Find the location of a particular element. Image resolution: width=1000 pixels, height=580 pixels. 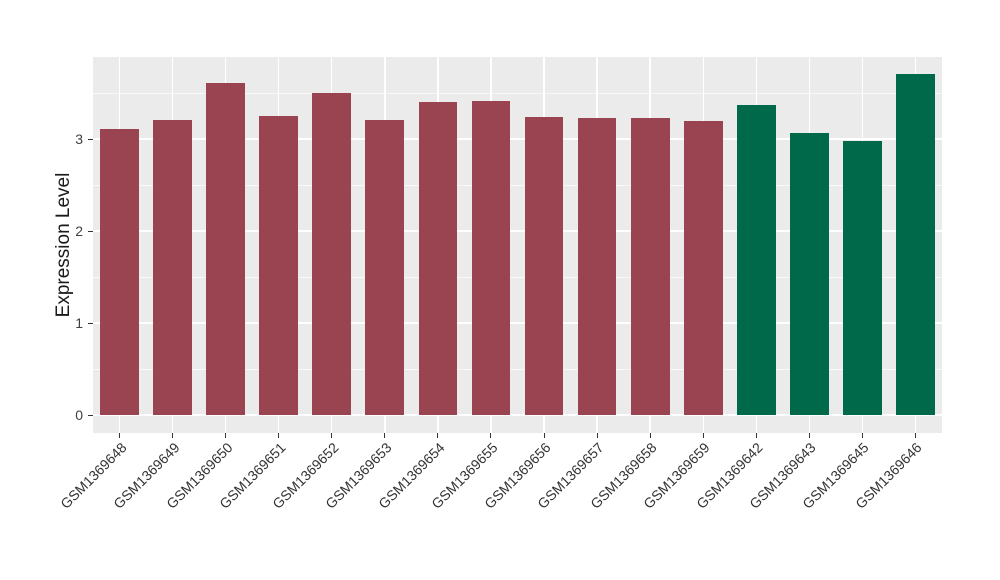

y-axis-tick-label: 2 is located at coordinates (79, 231).